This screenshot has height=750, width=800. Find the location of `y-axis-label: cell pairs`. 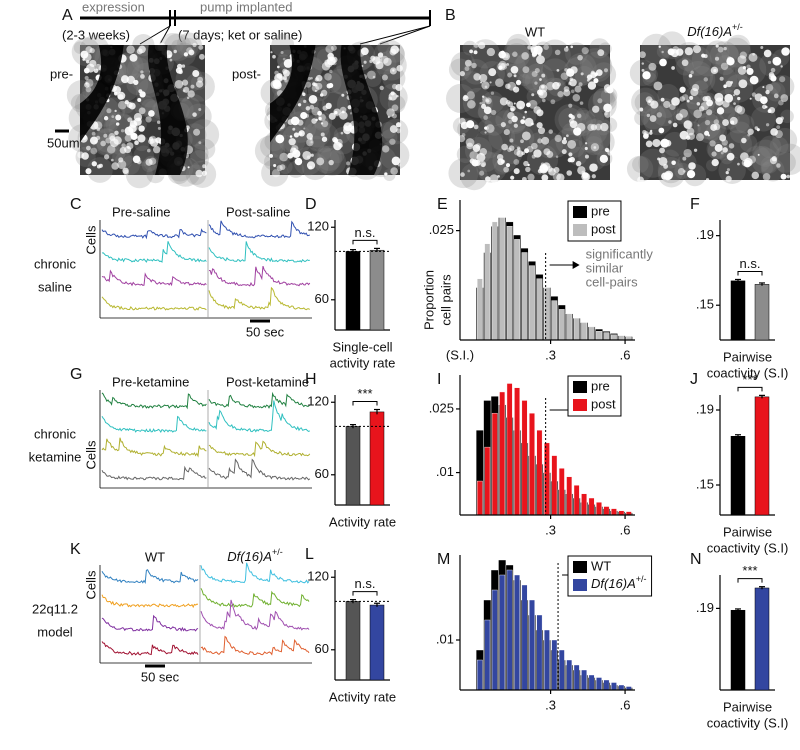

y-axis-label: cell pairs is located at coordinates (445, 300).